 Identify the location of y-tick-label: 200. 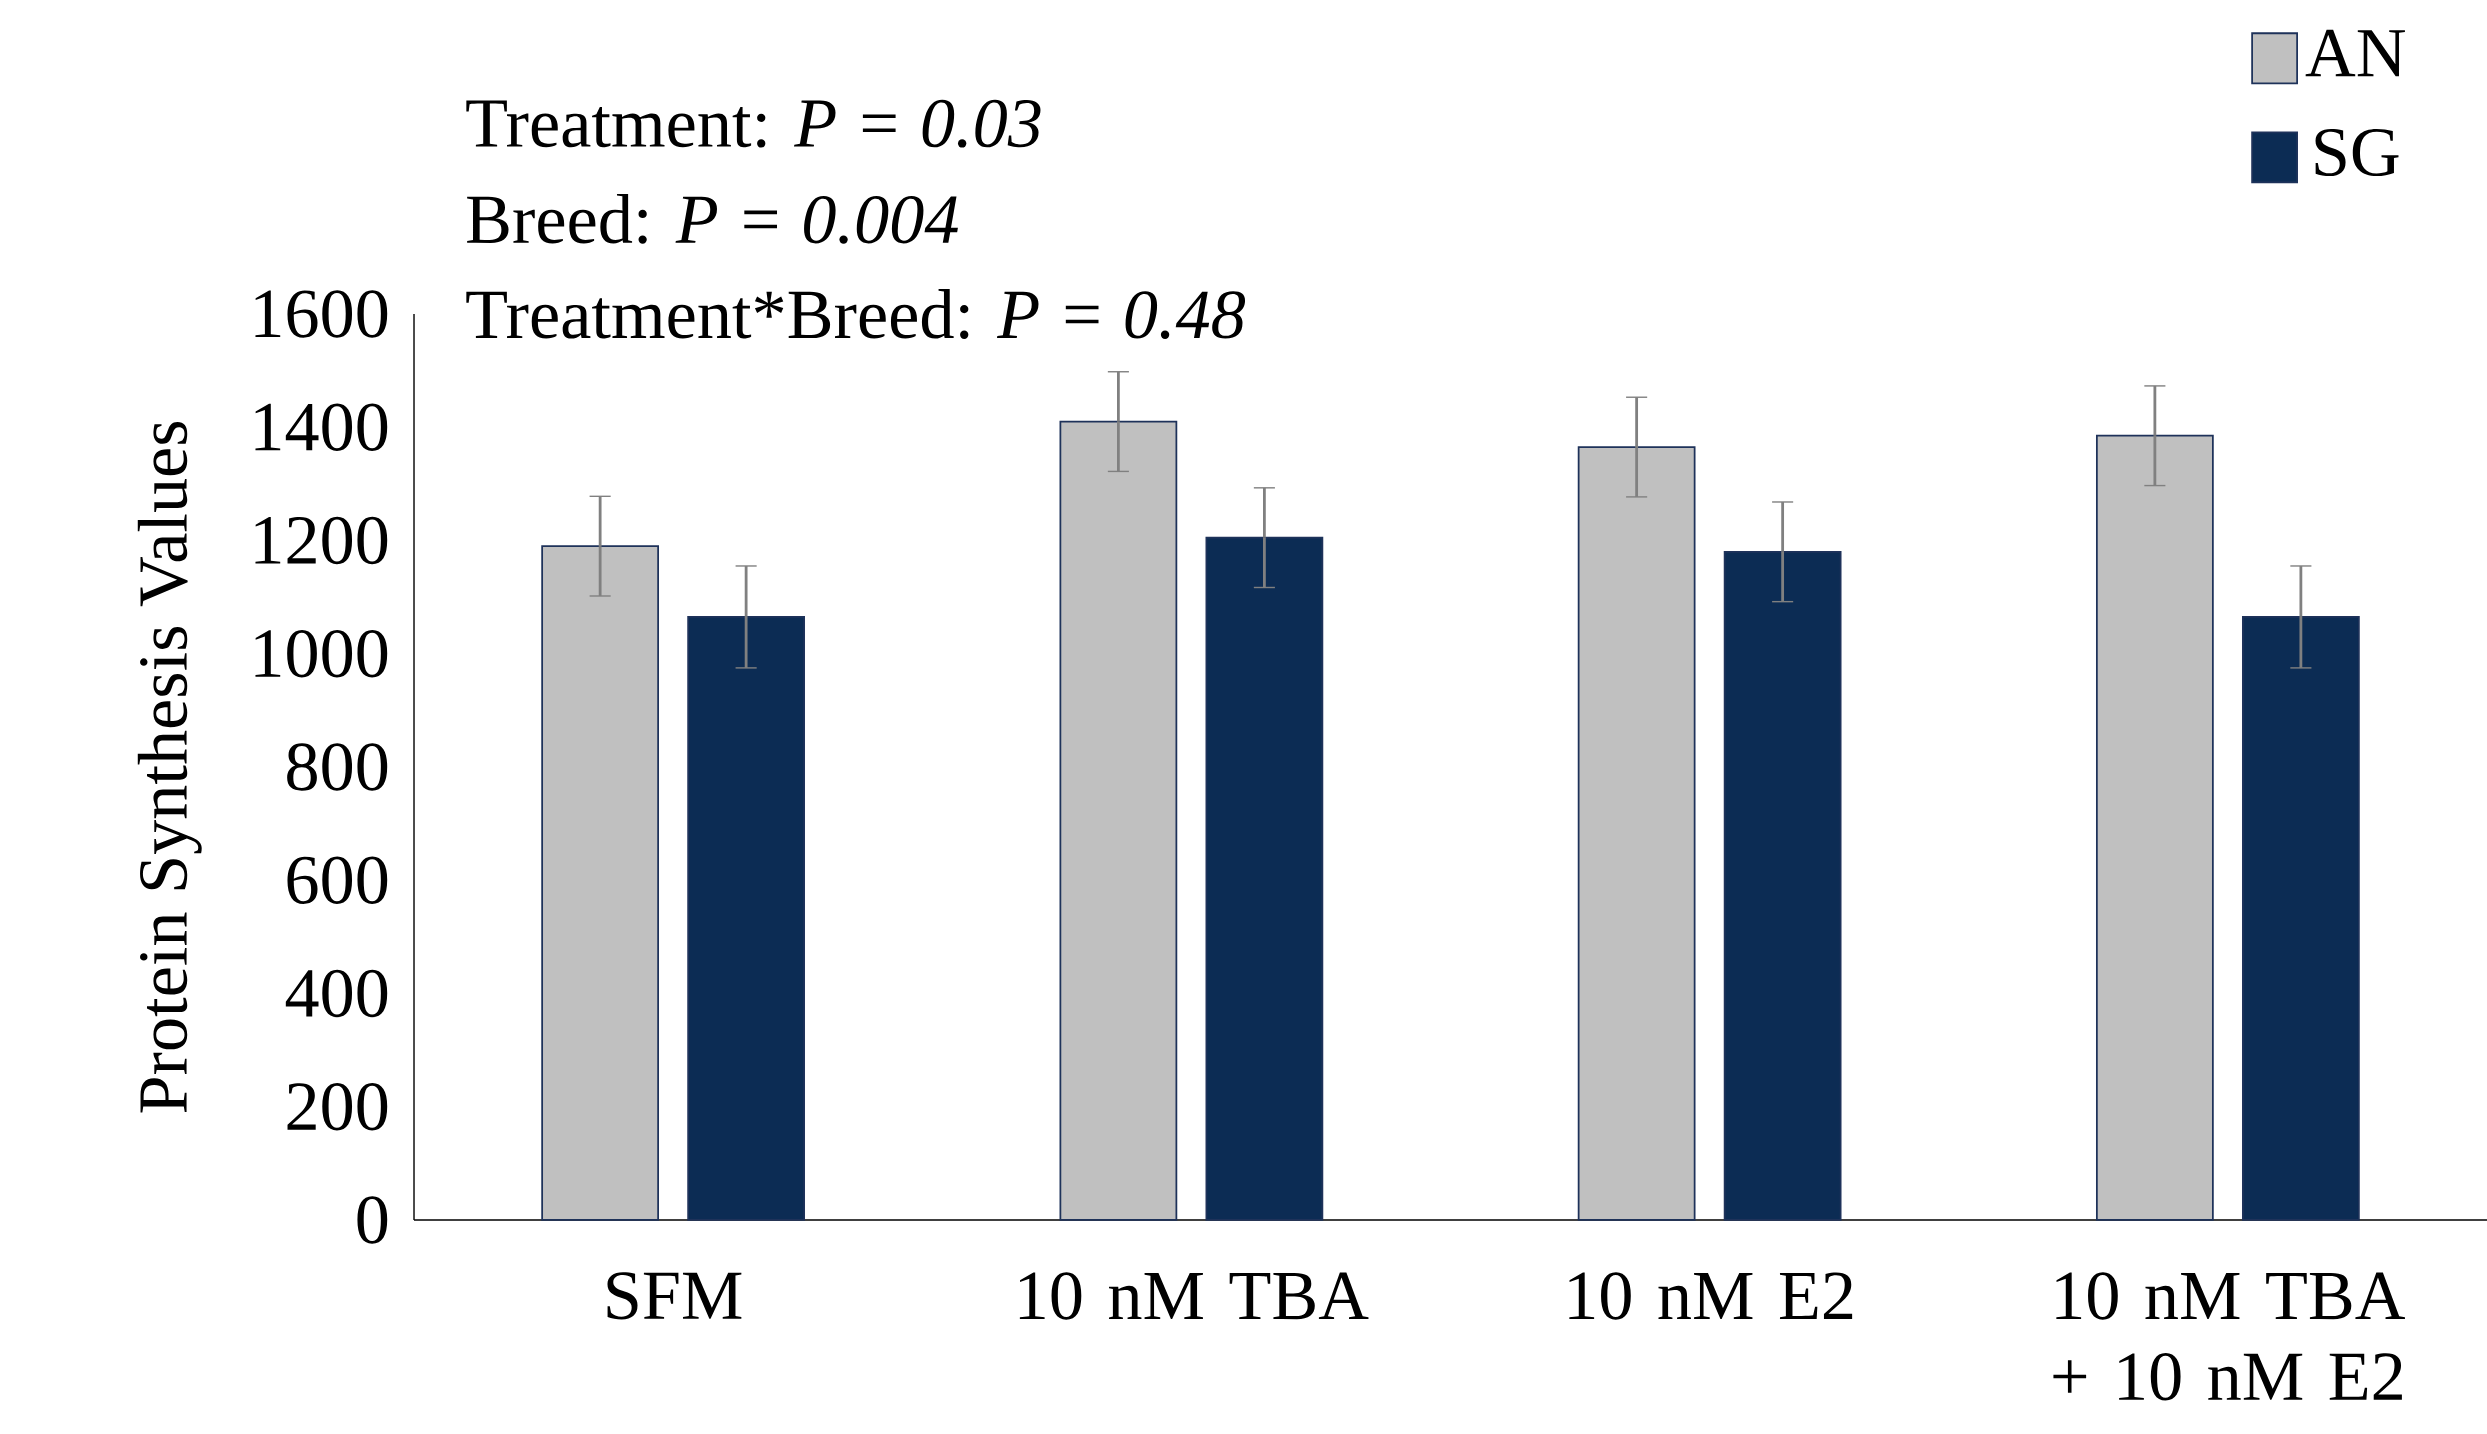
(337, 1107).